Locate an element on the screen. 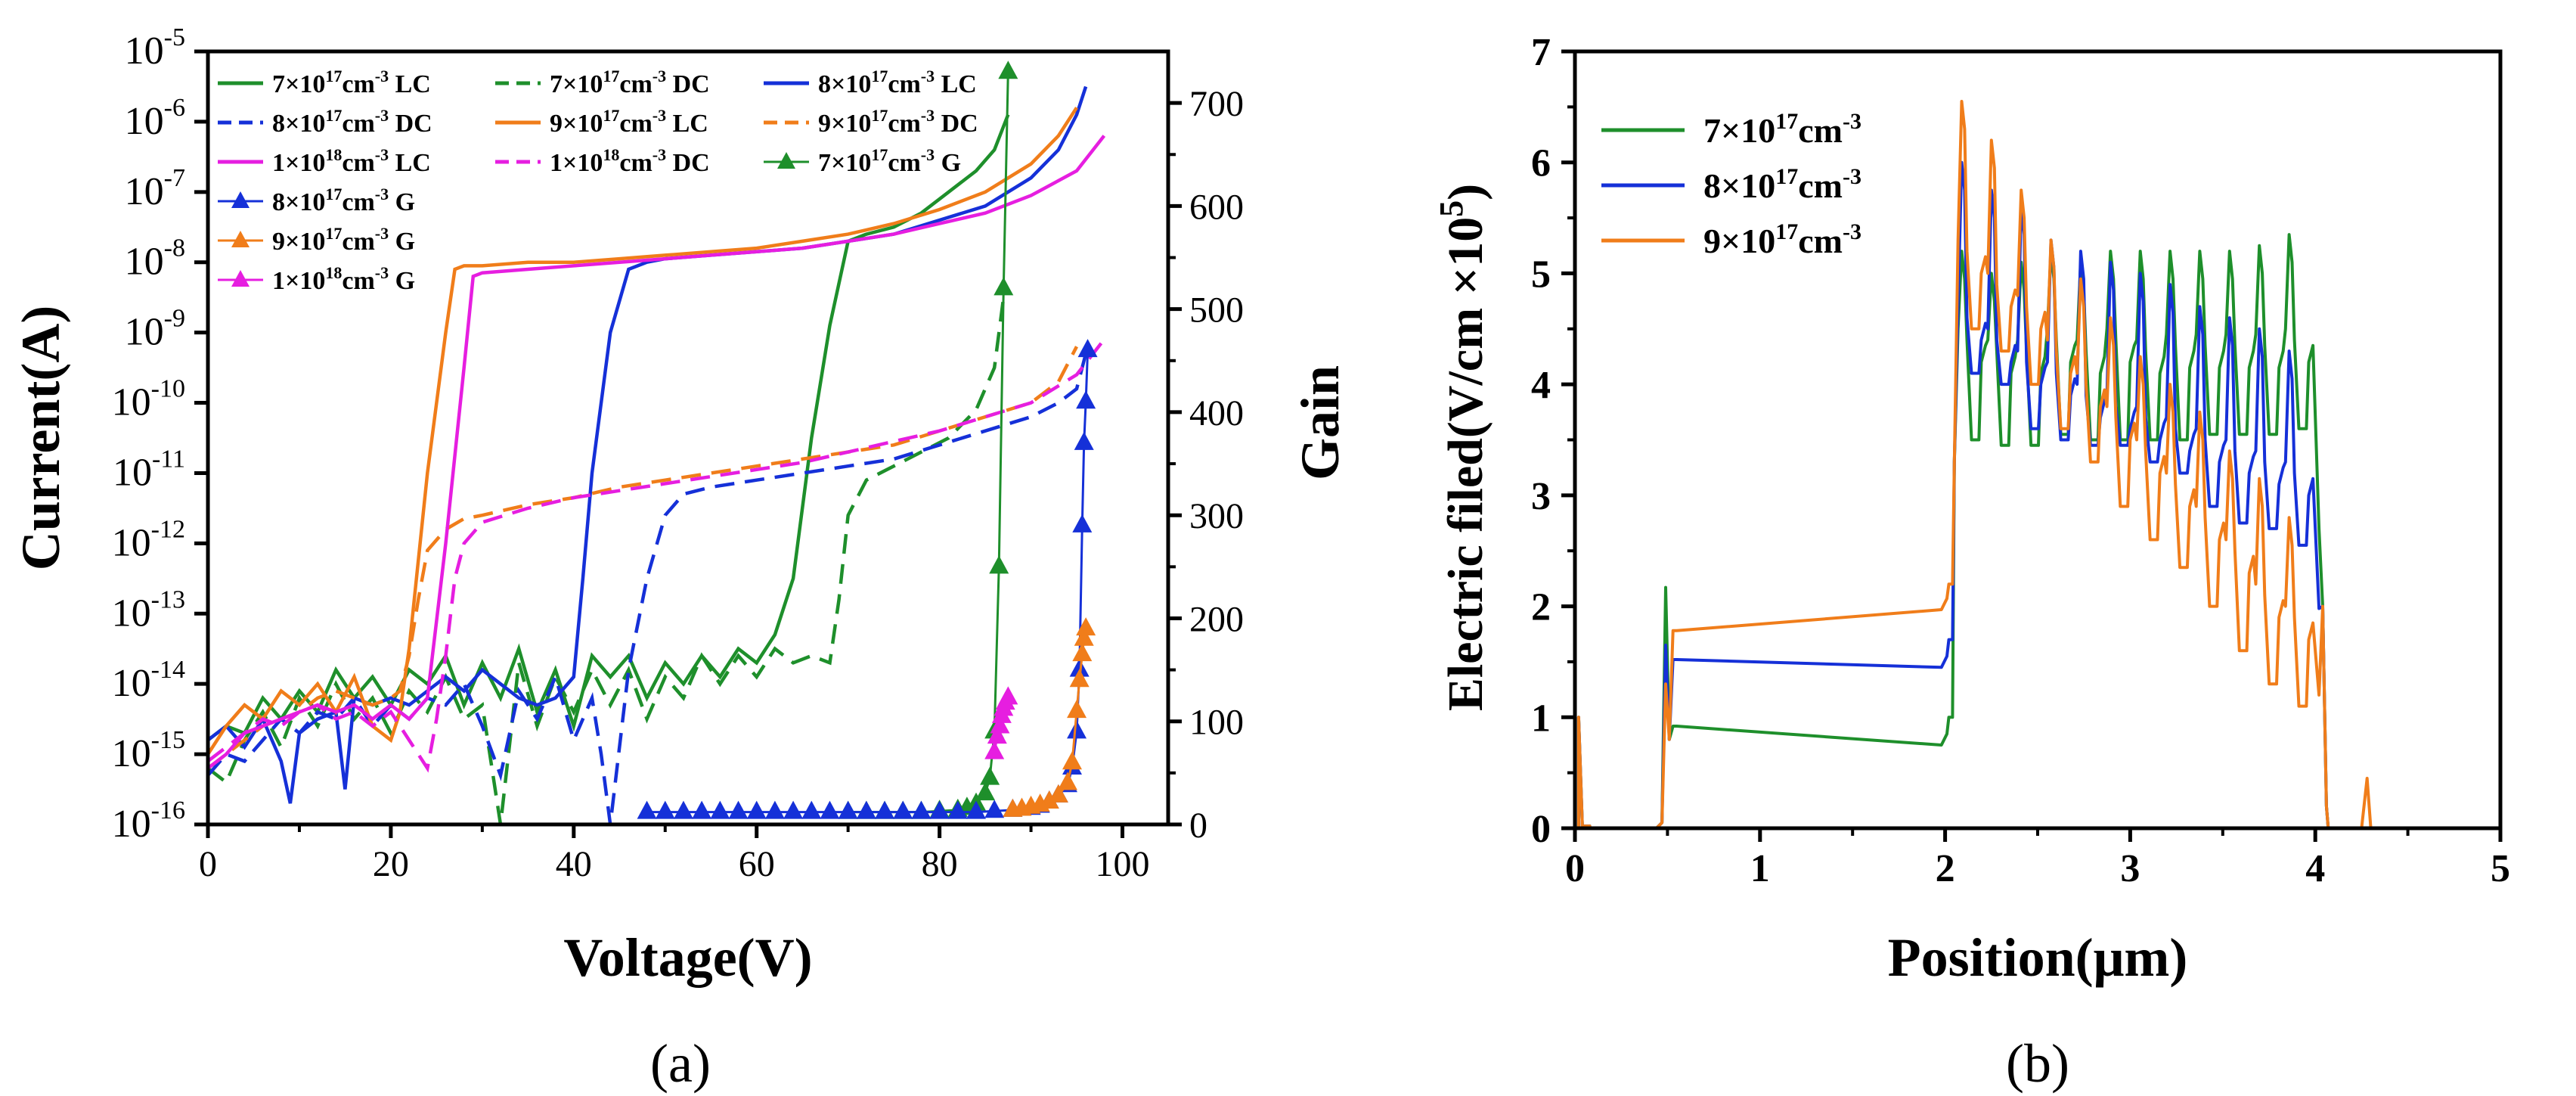 The height and width of the screenshot is (1096, 2576). y-tick-label: 10⁻⁹ is located at coordinates (155, 329).